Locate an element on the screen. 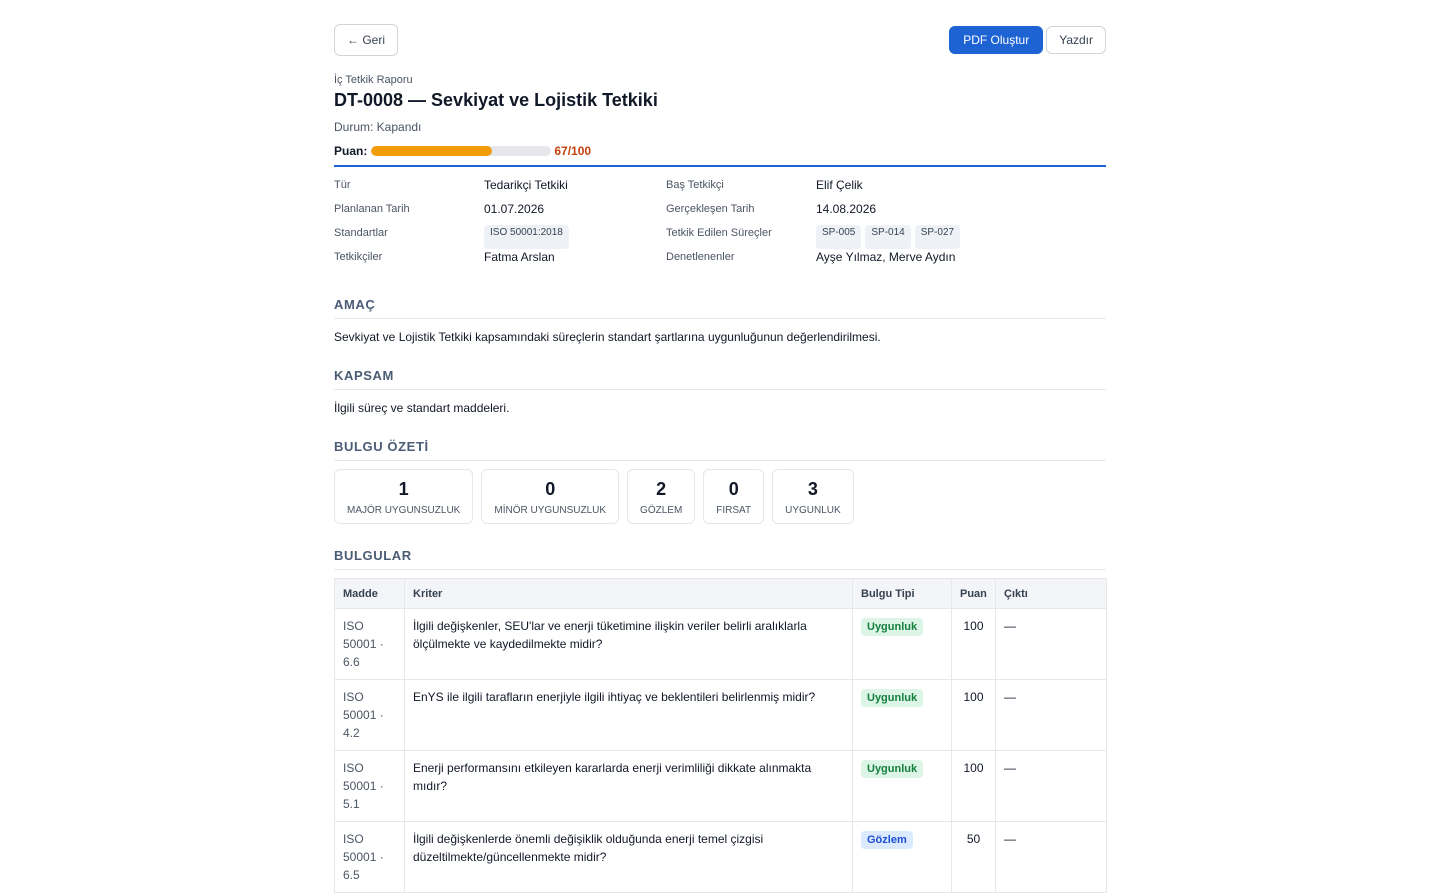 The image size is (1440, 893). summary-card: 1 MAJÖR UYGUNSUZLUK is located at coordinates (404, 496).